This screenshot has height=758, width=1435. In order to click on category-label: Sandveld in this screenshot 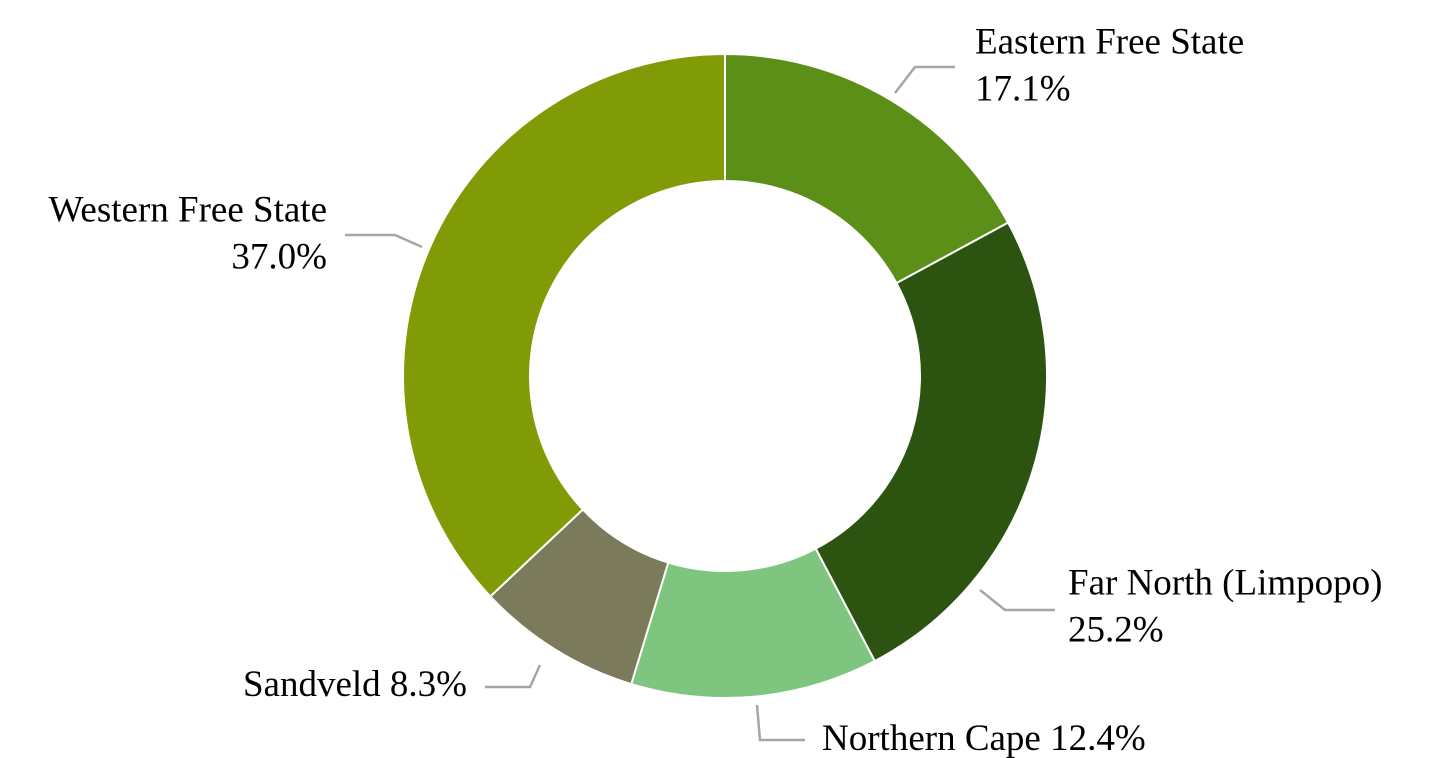, I will do `click(312, 684)`.